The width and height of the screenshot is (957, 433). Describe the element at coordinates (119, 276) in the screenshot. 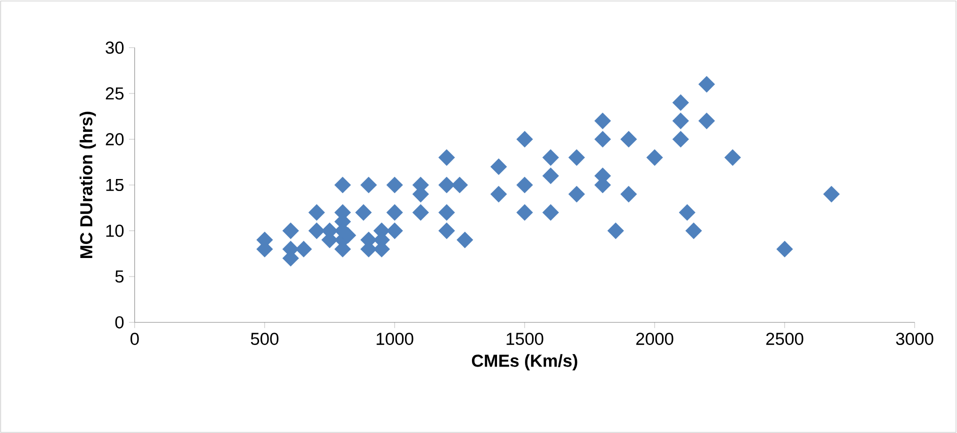

I see `y-tick-label: 5` at that location.